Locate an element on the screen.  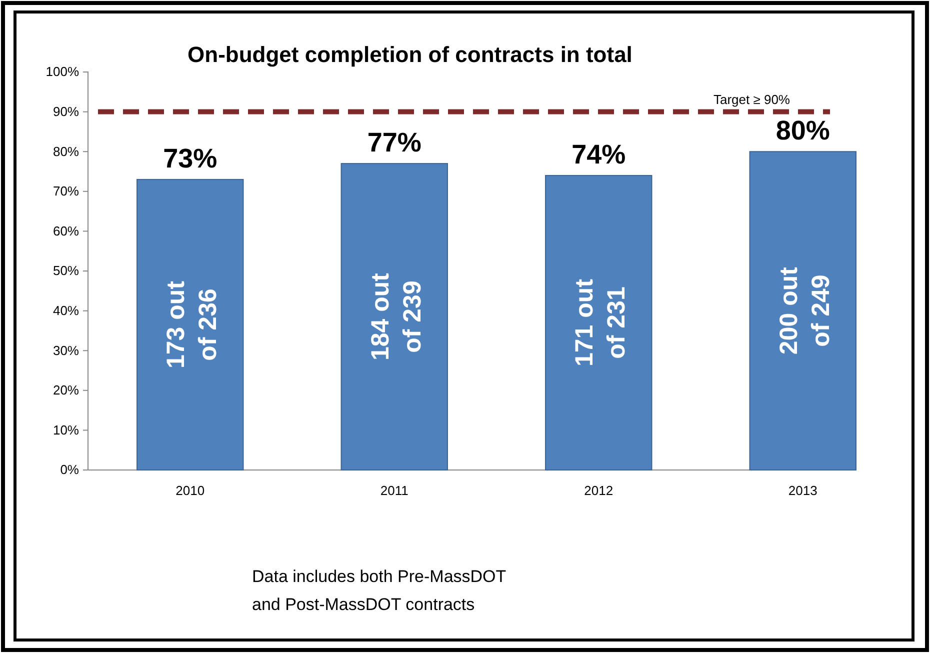
y-tick-label: 10% is located at coordinates (66, 430).